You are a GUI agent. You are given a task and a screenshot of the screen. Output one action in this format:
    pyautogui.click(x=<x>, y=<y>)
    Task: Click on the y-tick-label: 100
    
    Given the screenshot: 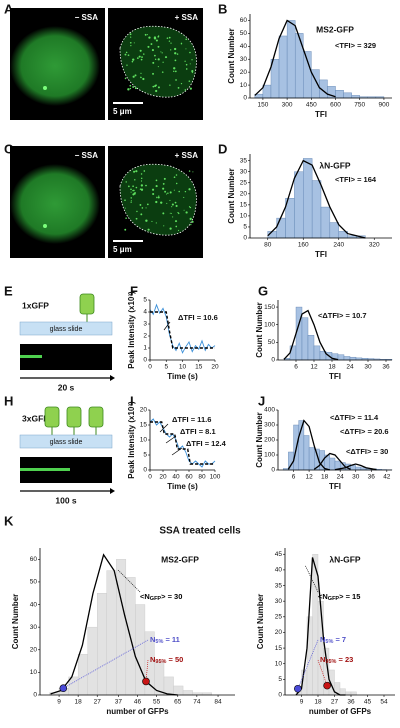 What is the action you would take?
    pyautogui.click(x=269, y=324)
    